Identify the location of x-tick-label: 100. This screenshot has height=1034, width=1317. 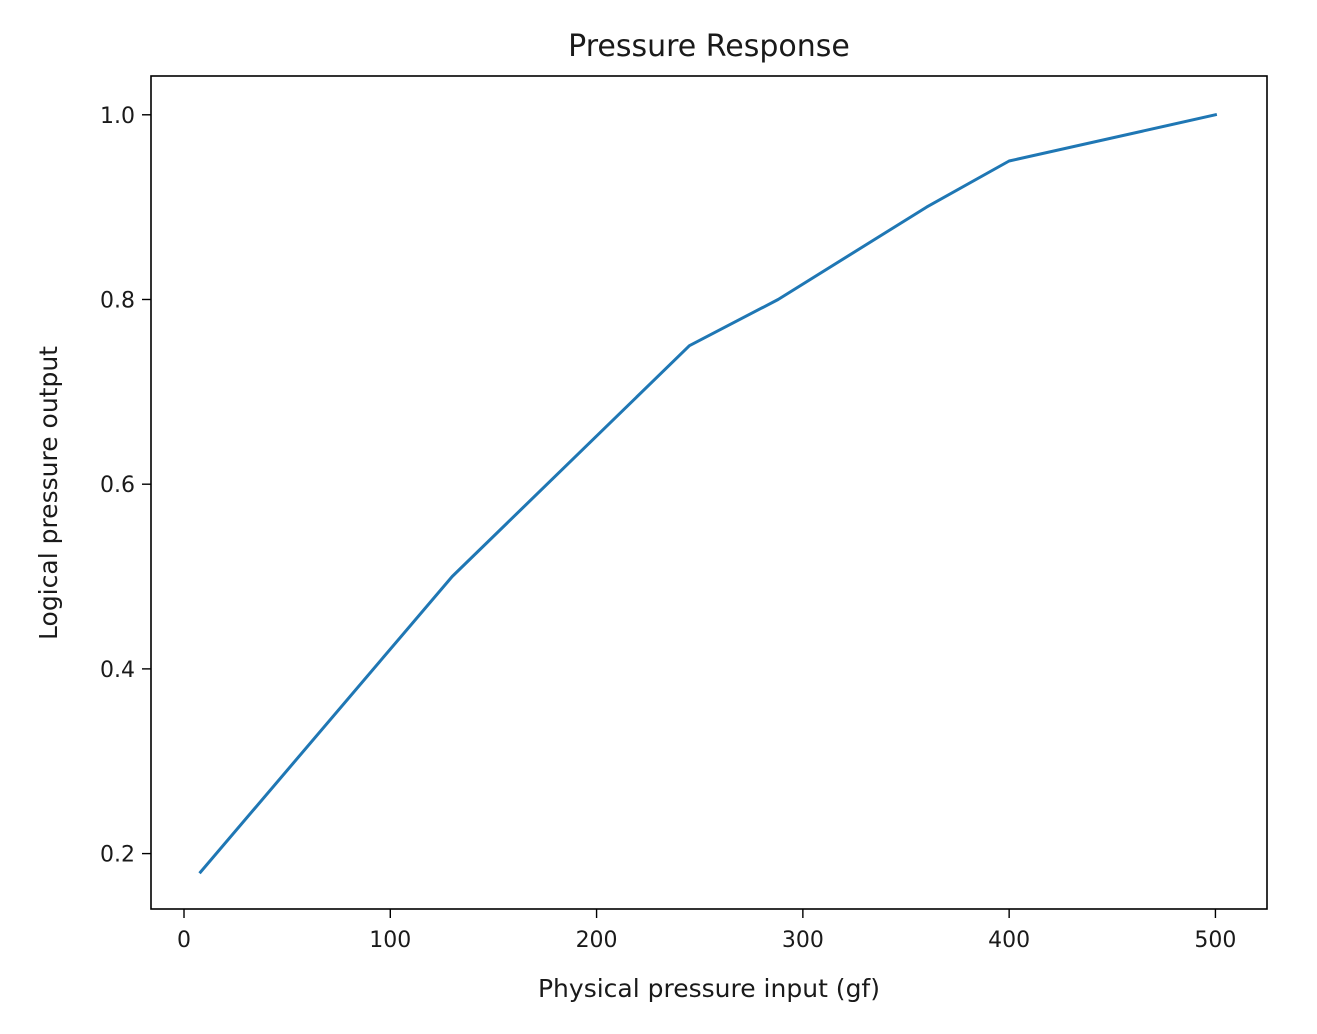
(390, 940).